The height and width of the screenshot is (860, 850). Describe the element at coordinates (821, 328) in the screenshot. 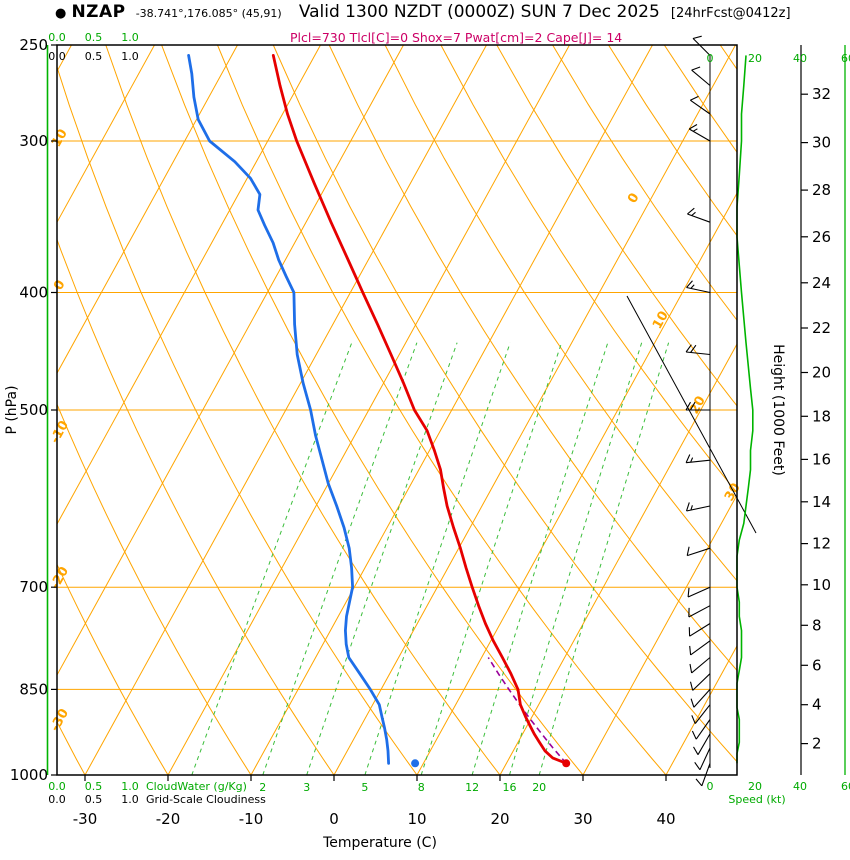

I see `height-tick-label: 22` at that location.